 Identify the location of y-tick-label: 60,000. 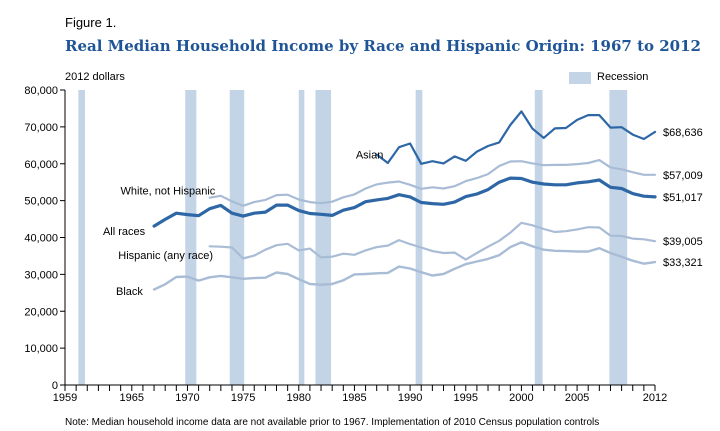
(41, 165).